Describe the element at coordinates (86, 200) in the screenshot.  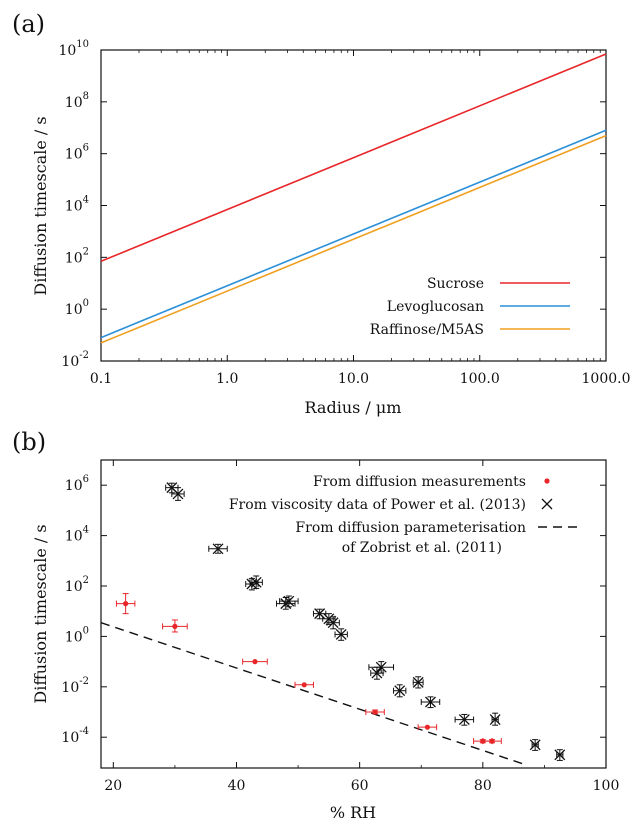
I see `y-tick-exponent: 4` at that location.